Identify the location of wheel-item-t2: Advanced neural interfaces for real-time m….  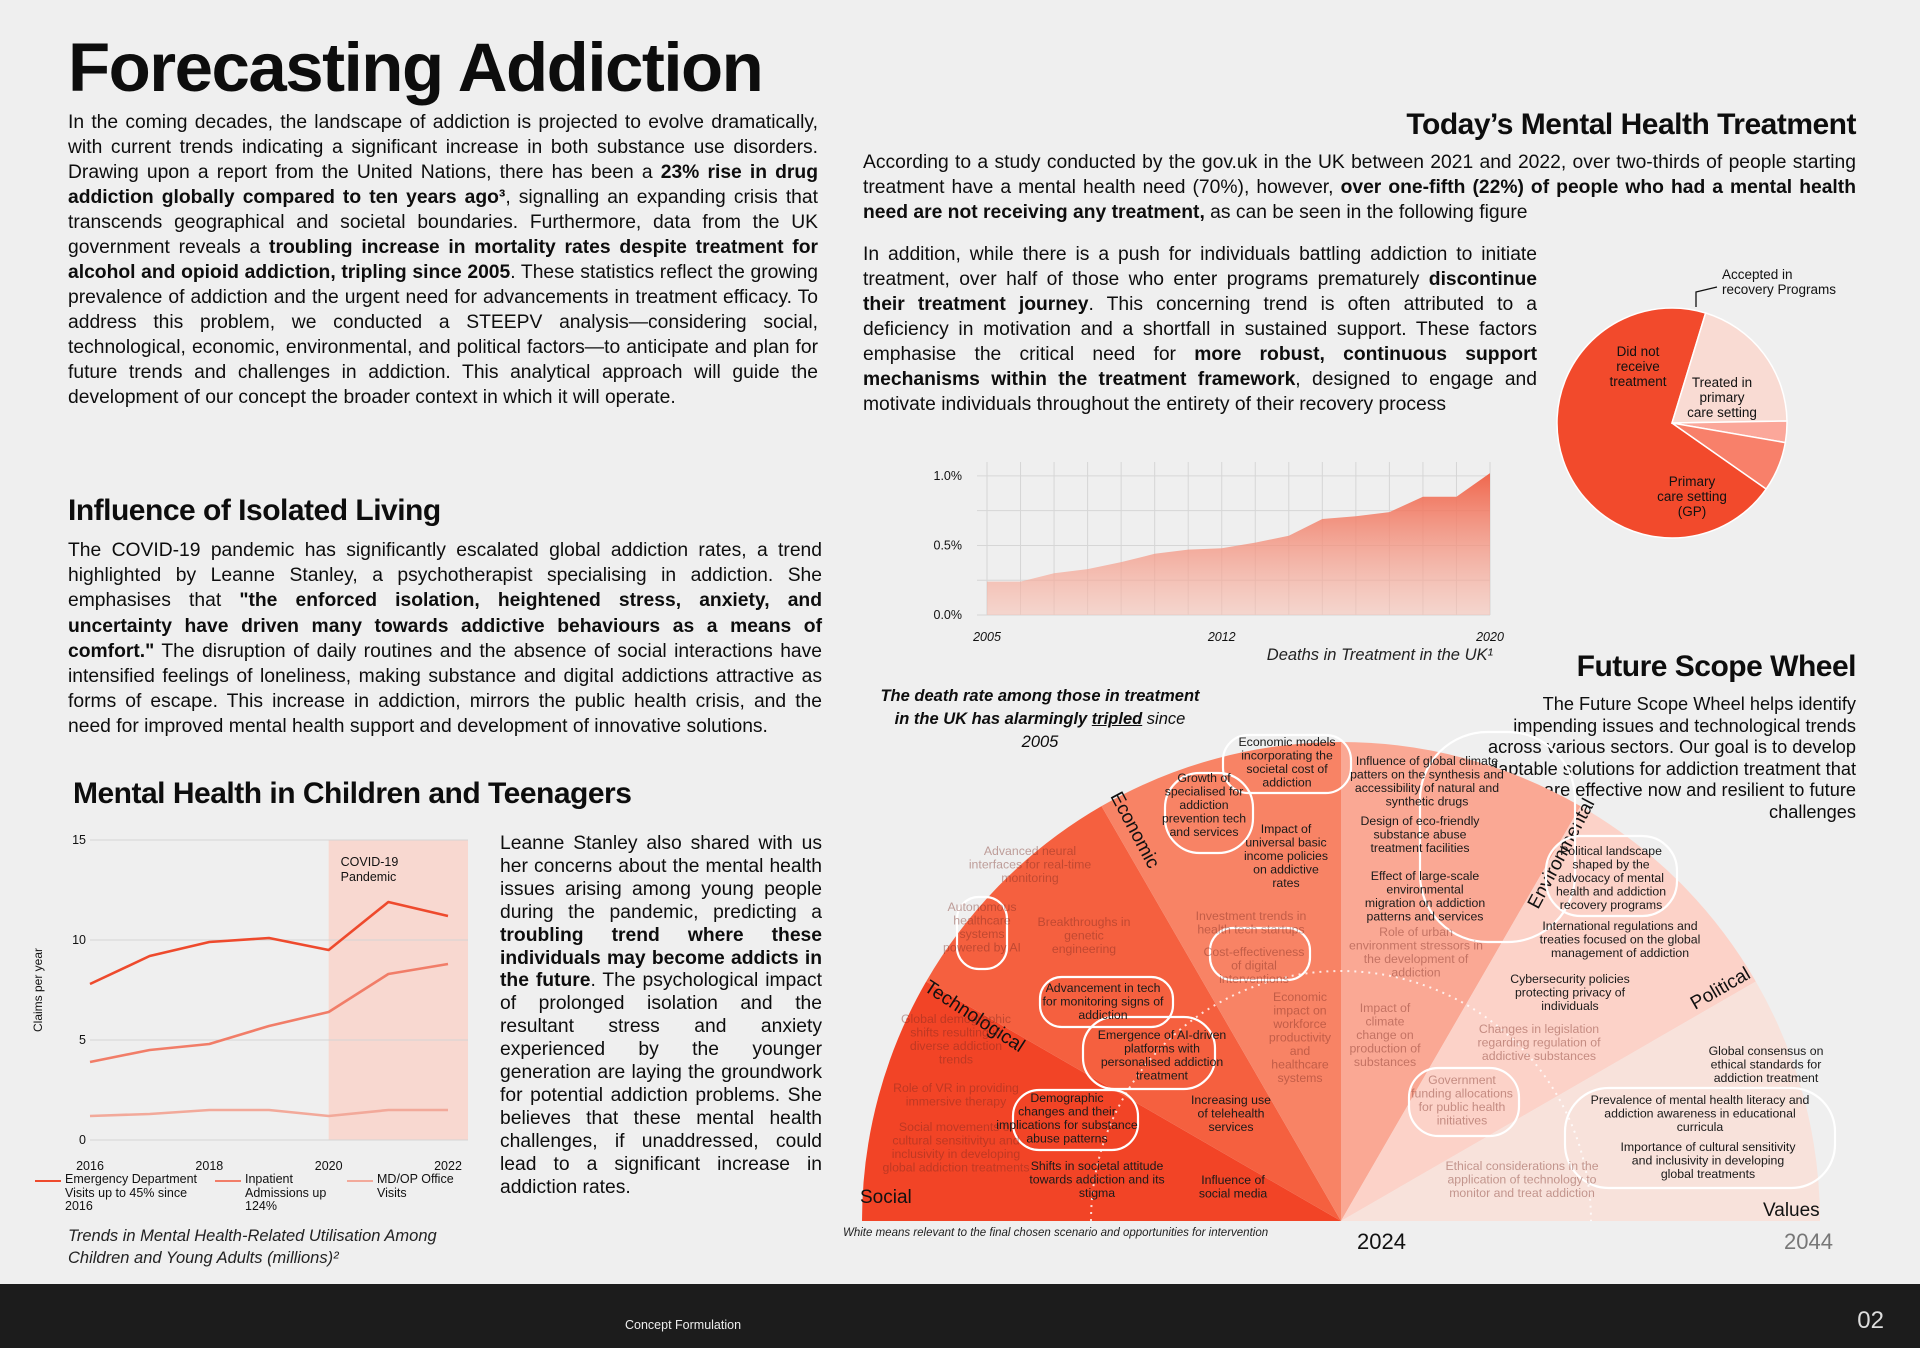
(1030, 864).